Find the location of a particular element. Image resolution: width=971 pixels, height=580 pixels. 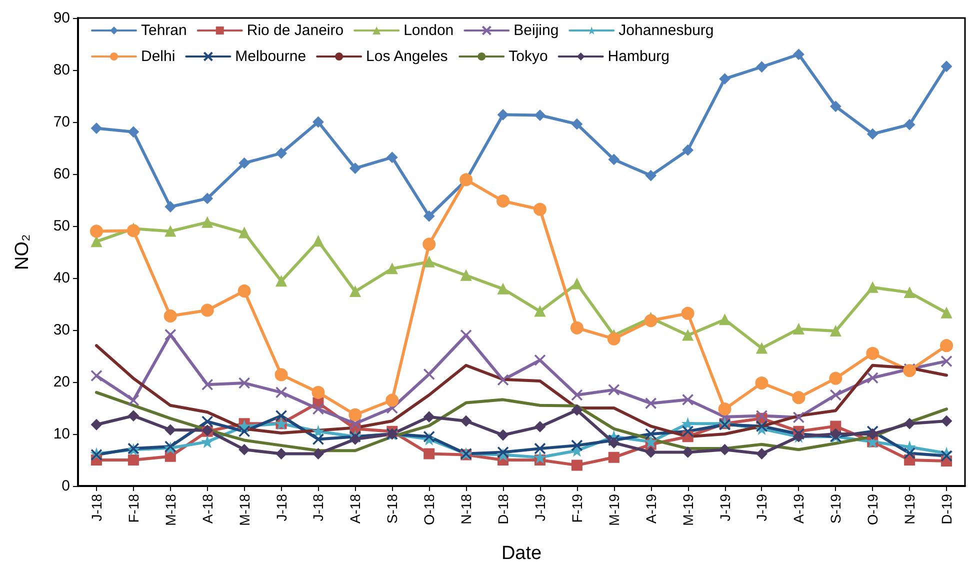

legend-label: Delhi is located at coordinates (158, 56).